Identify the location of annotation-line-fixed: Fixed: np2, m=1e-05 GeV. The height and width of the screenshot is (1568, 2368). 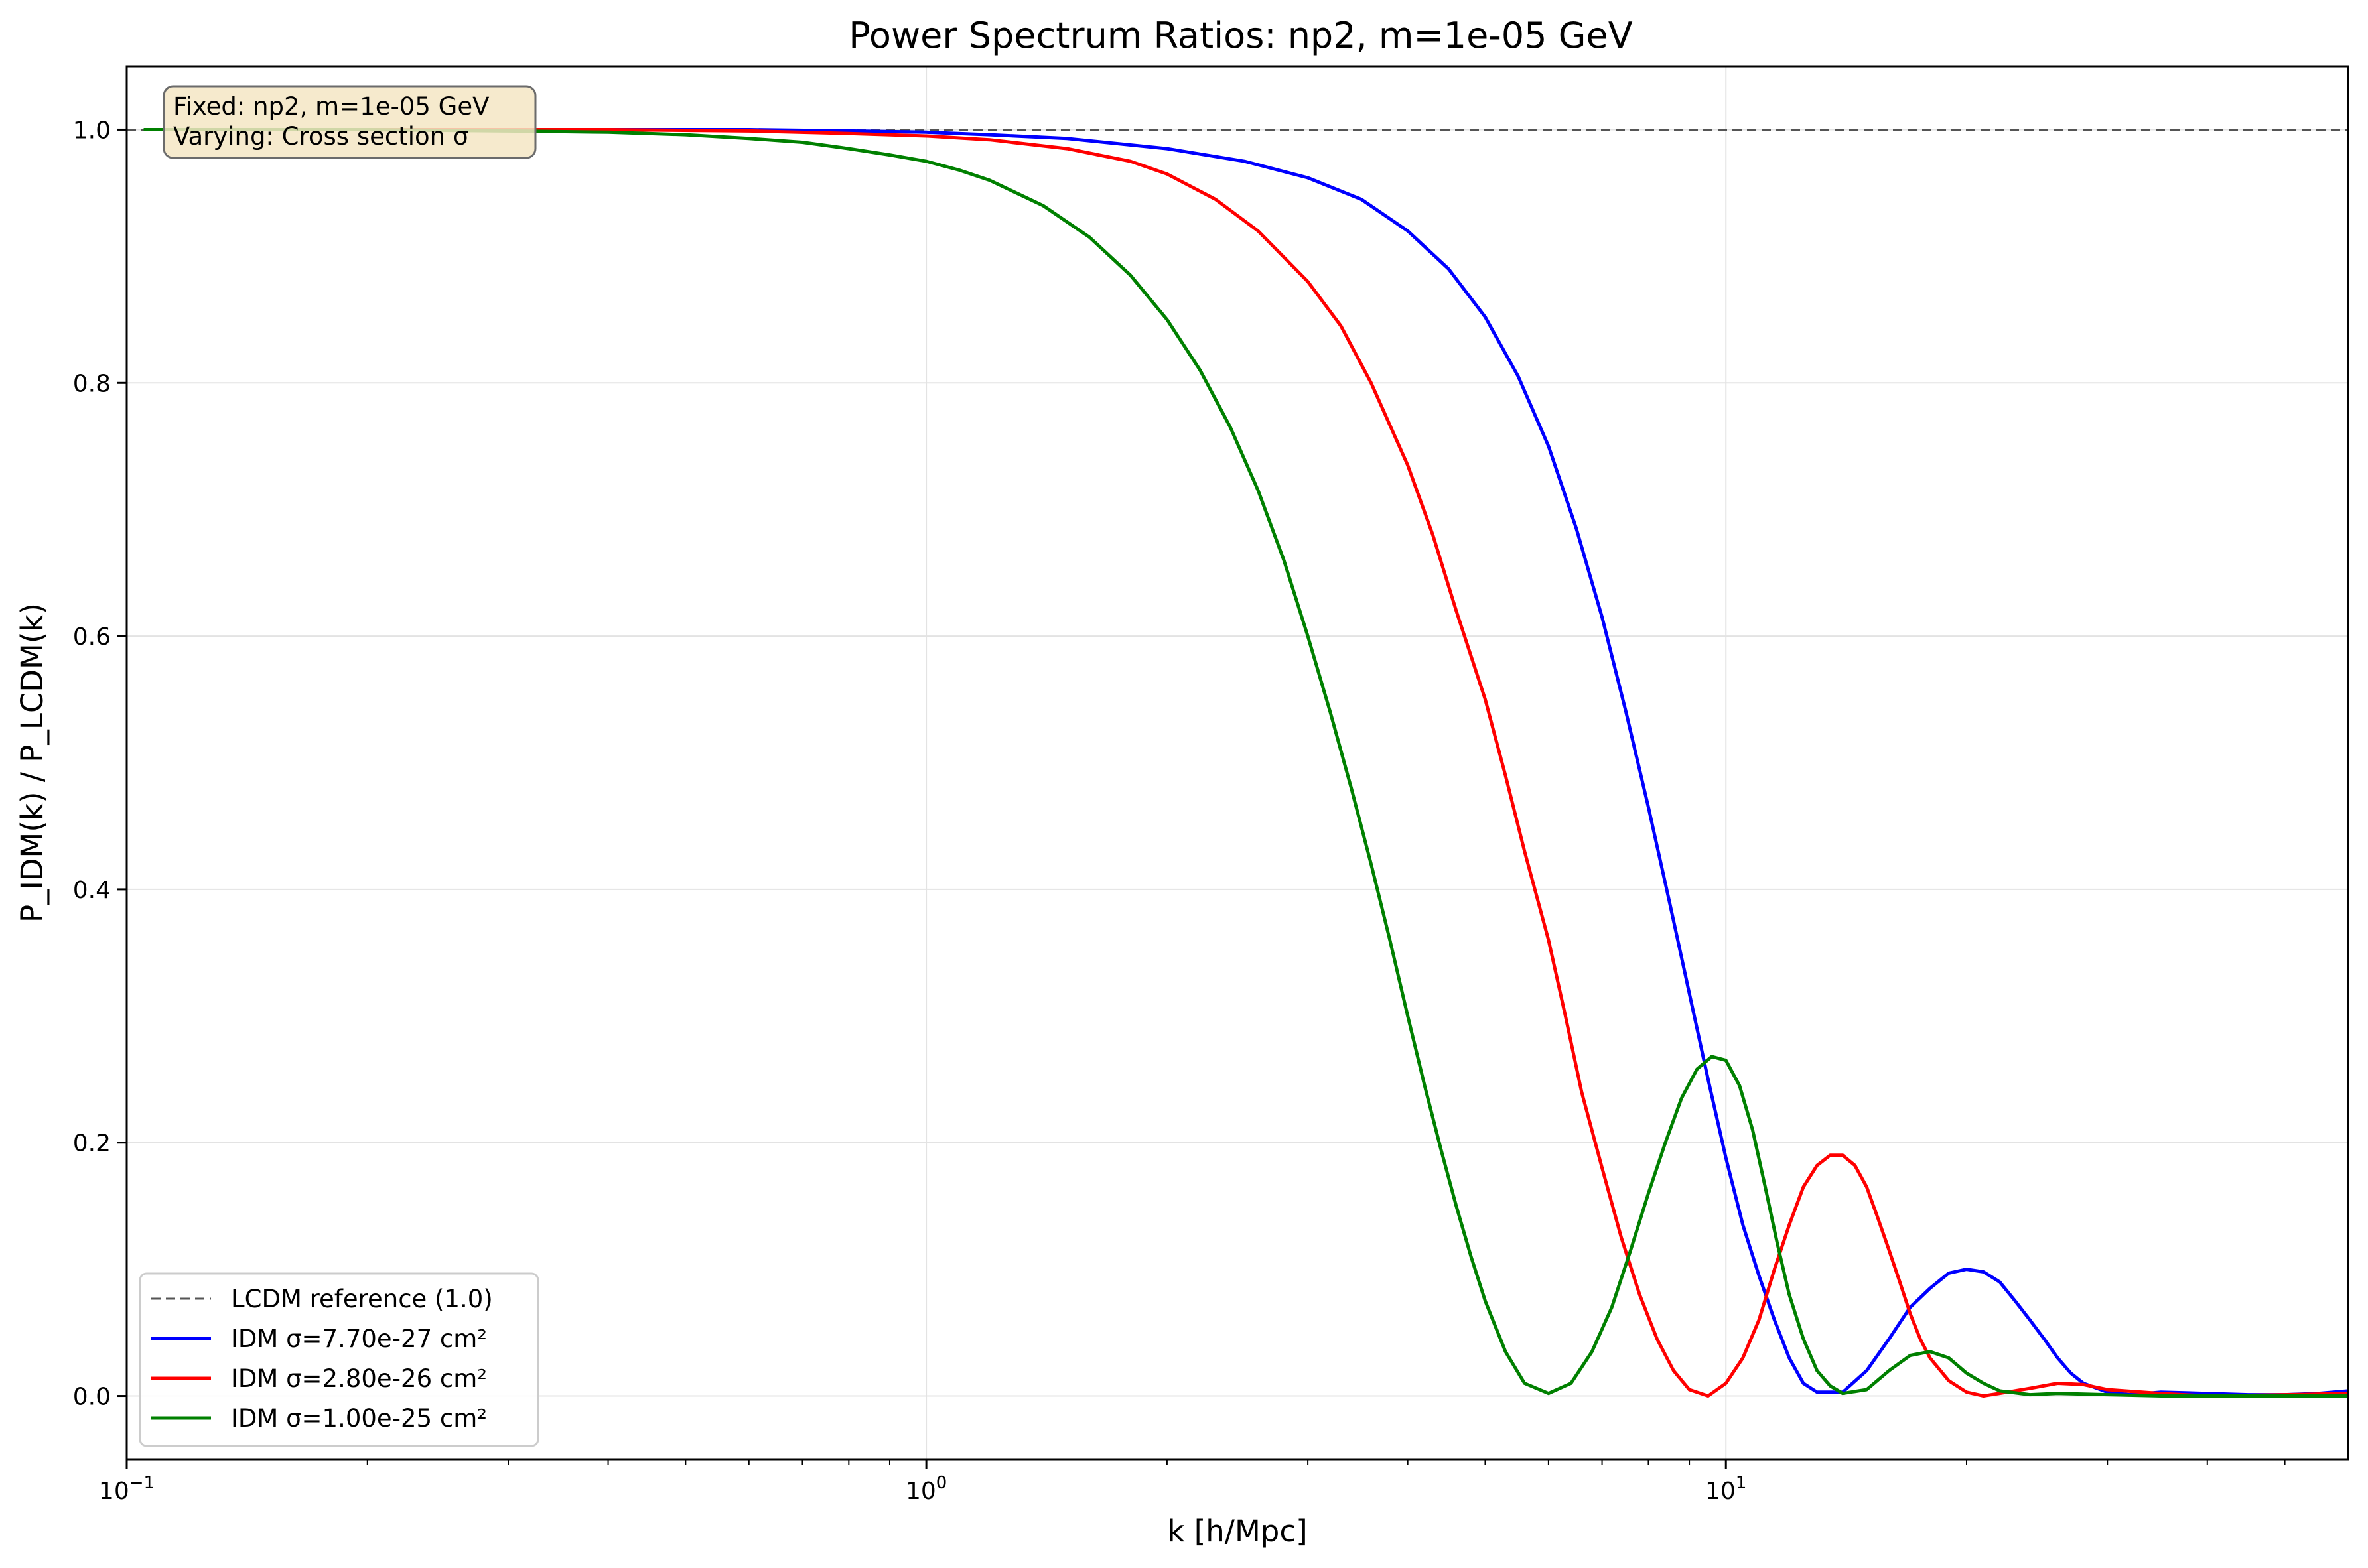
(331, 106).